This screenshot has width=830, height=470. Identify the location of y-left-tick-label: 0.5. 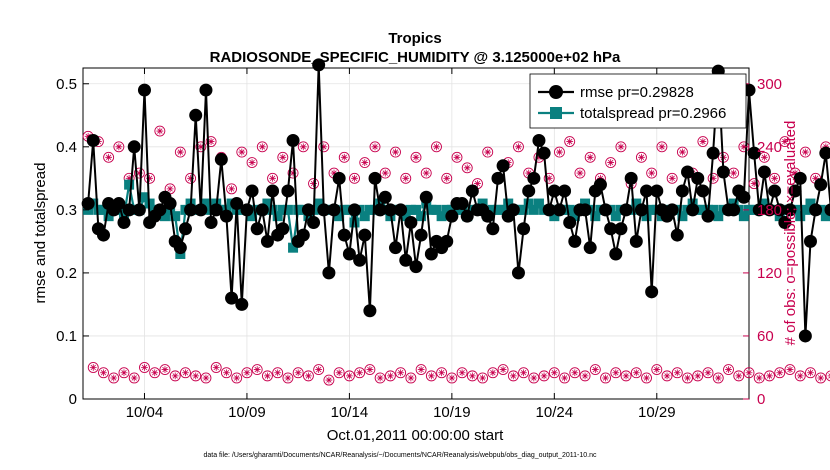
(66, 84).